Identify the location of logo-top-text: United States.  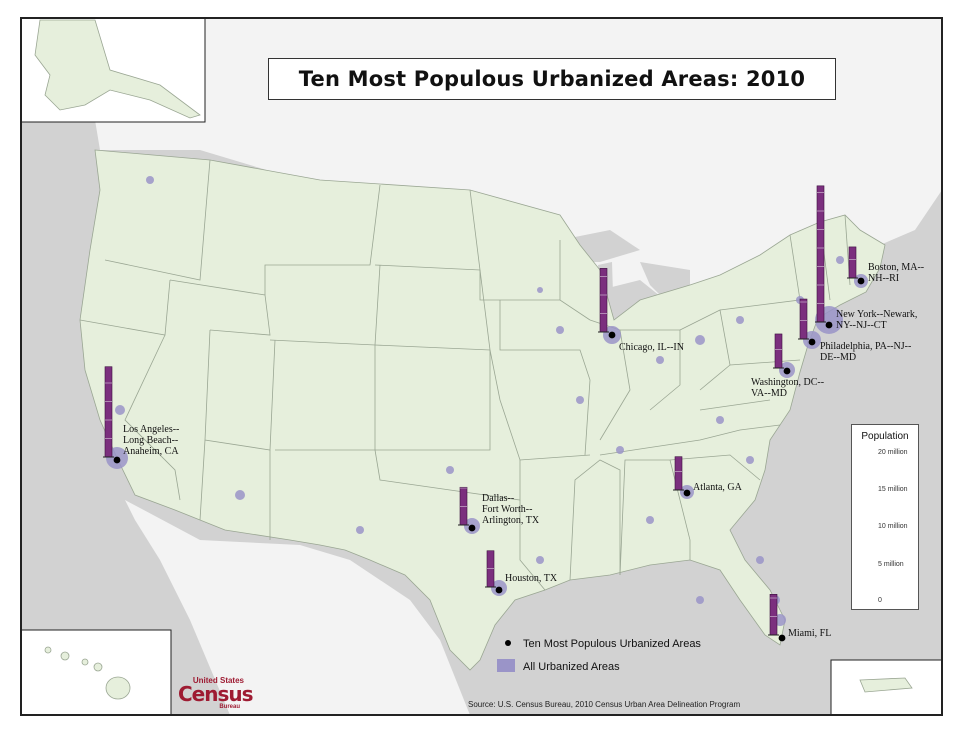
(218, 680).